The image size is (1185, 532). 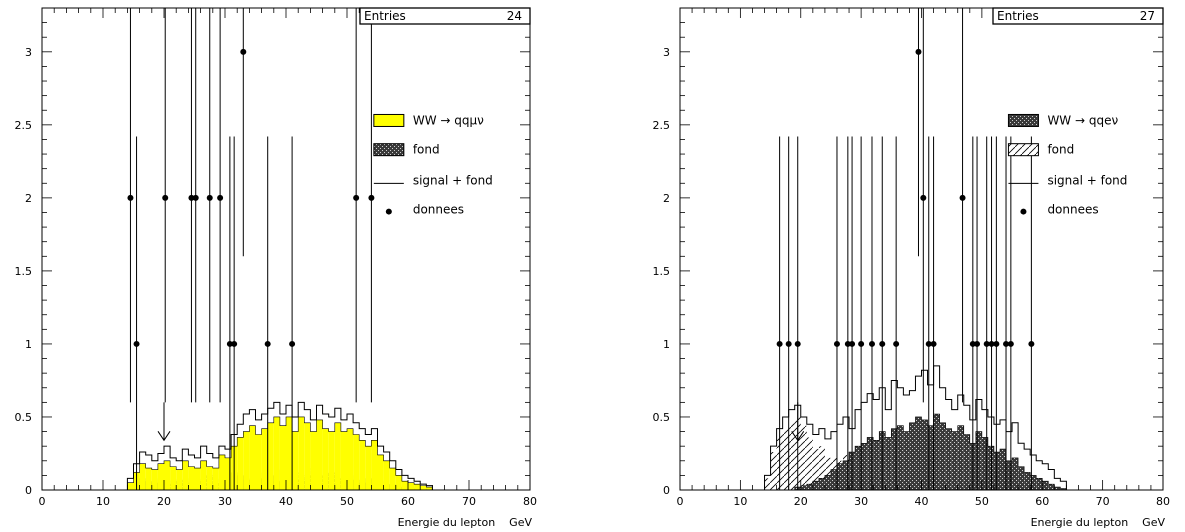 I want to click on total-step-line, so click(x=279, y=445).